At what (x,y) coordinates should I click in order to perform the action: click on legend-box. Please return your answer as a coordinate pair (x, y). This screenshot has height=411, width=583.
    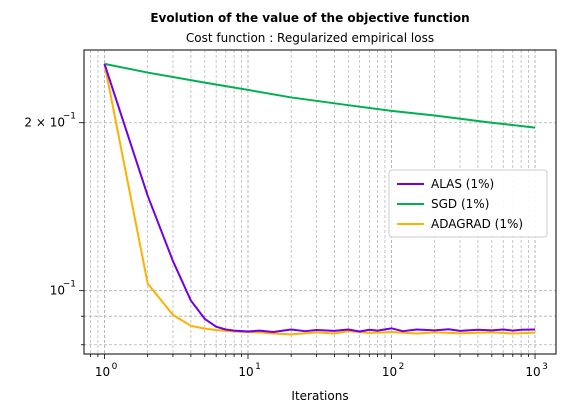
    Looking at the image, I should click on (468, 203).